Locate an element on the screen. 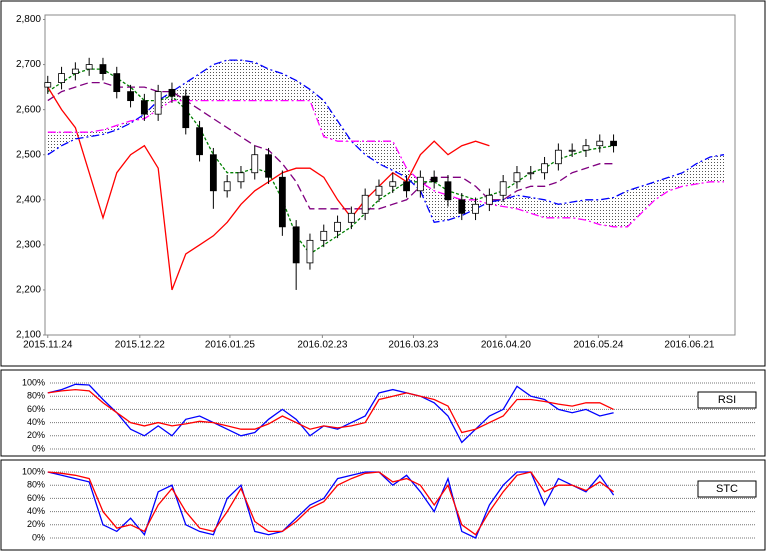  x-tick-label: 2015.12.22 is located at coordinates (140, 345).